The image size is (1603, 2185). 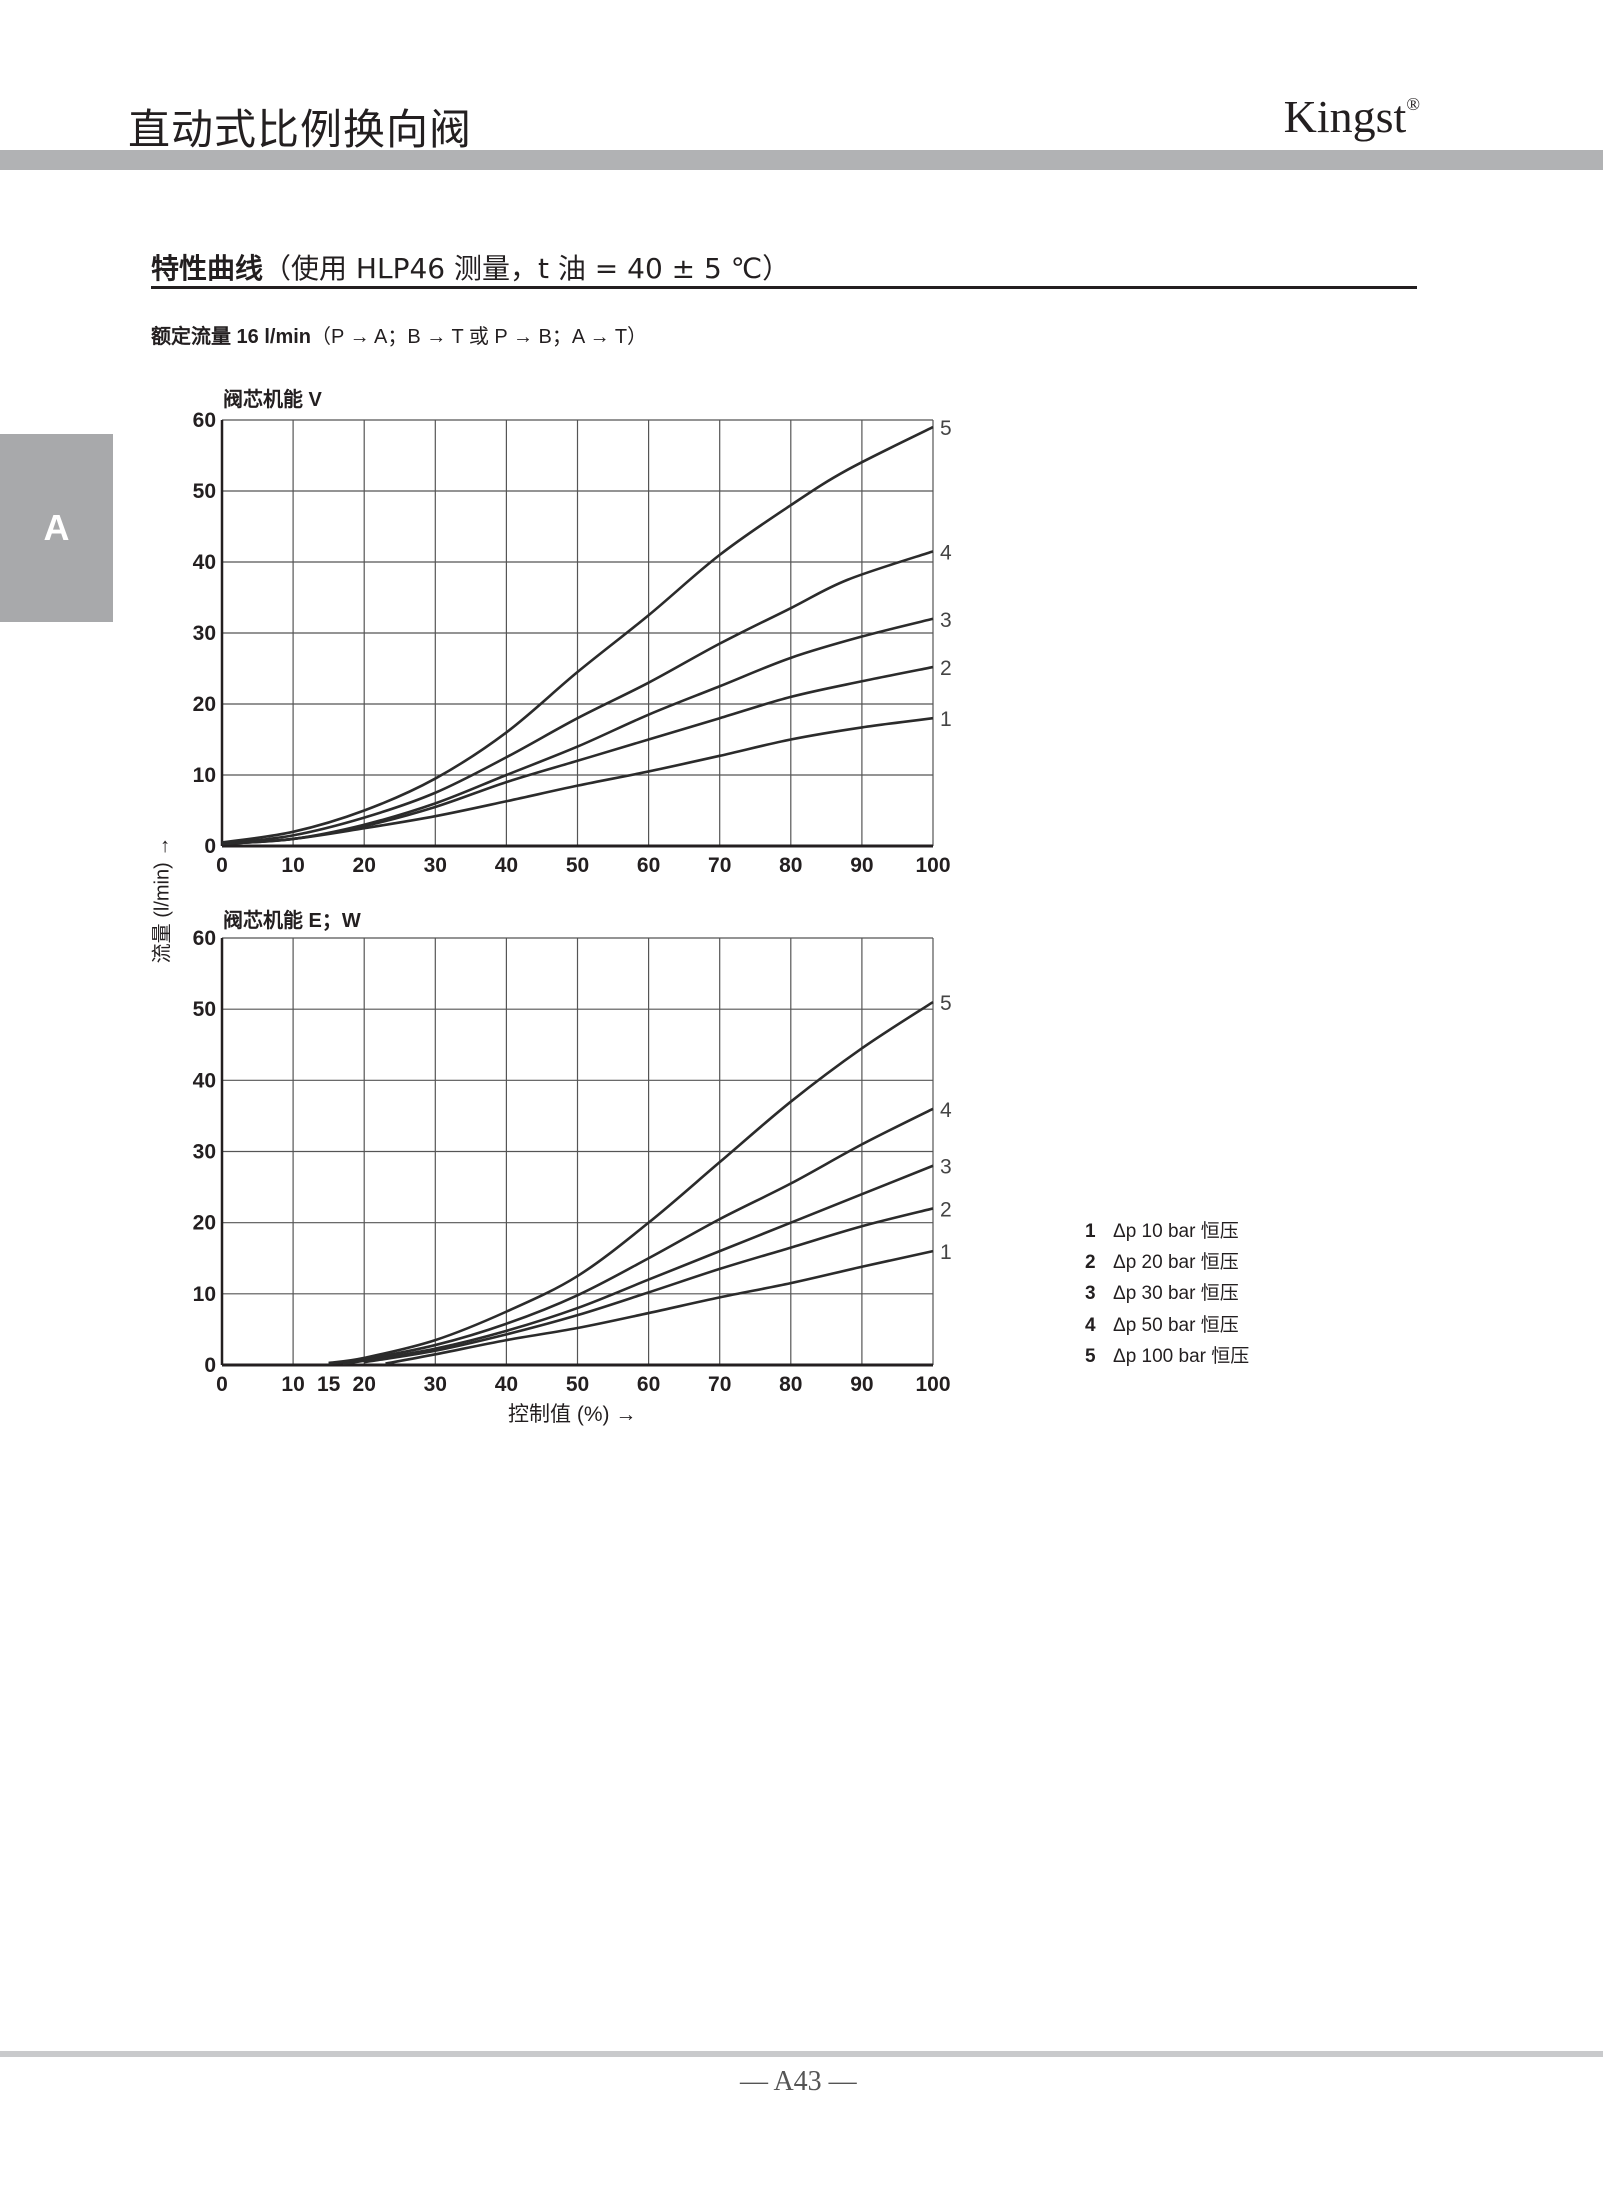 What do you see at coordinates (479, 337) in the screenshot?
I see `flow-paths: （P → A；B → T 或 P → B；A → T）` at bounding box center [479, 337].